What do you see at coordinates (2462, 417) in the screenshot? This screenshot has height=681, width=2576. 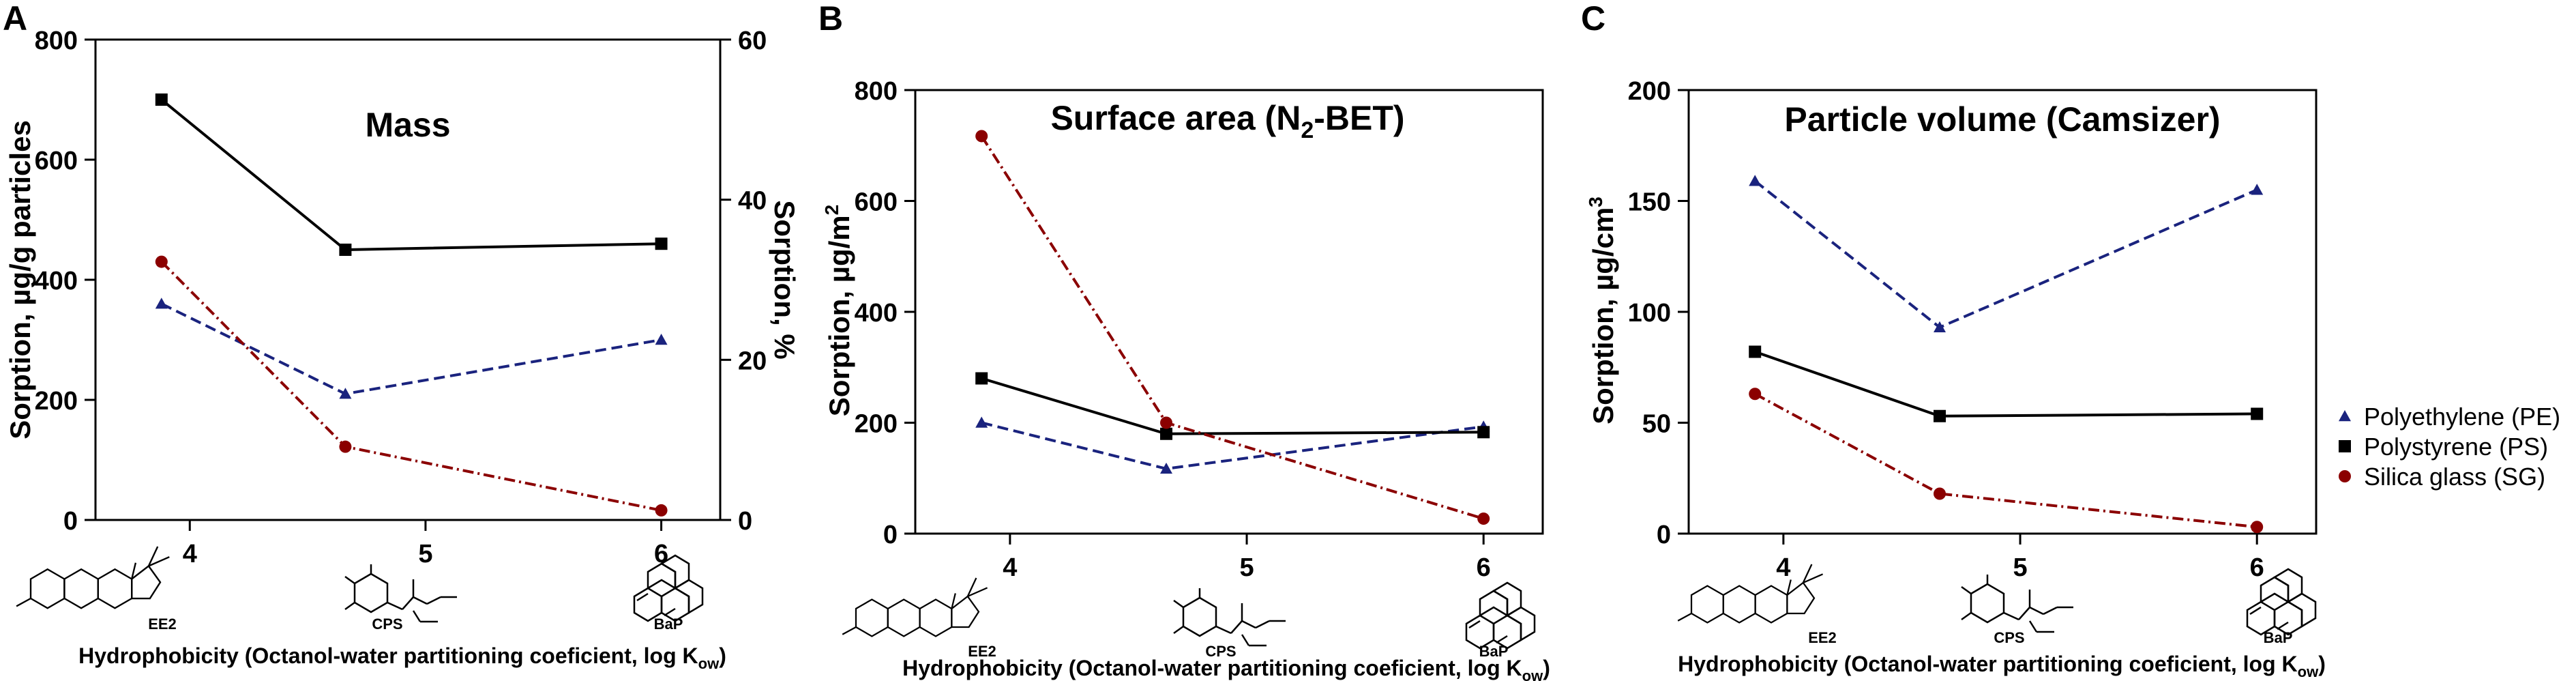 I see `legend-label: Polyethylene (PE)` at bounding box center [2462, 417].